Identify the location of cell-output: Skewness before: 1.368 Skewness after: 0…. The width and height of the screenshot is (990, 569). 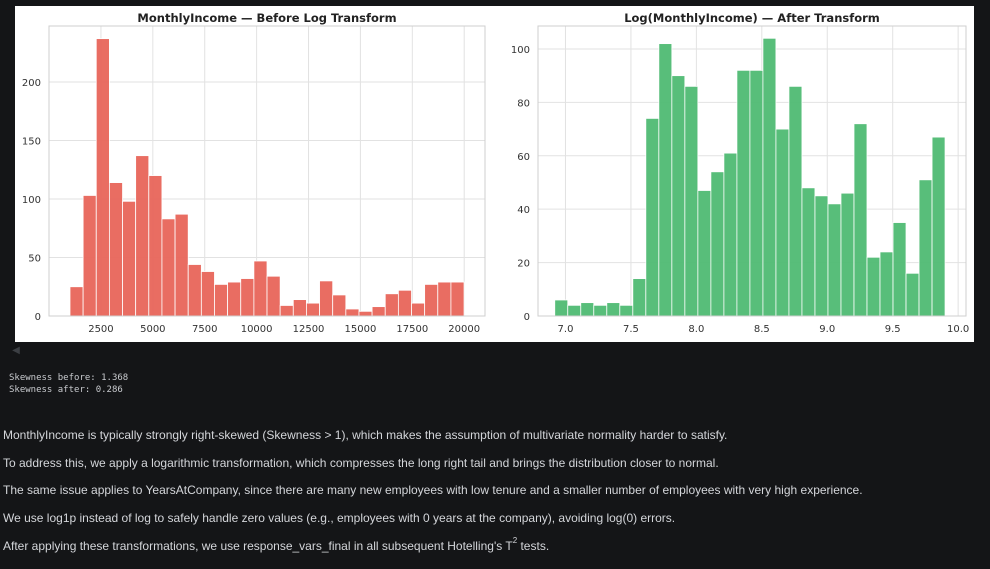
(68, 384).